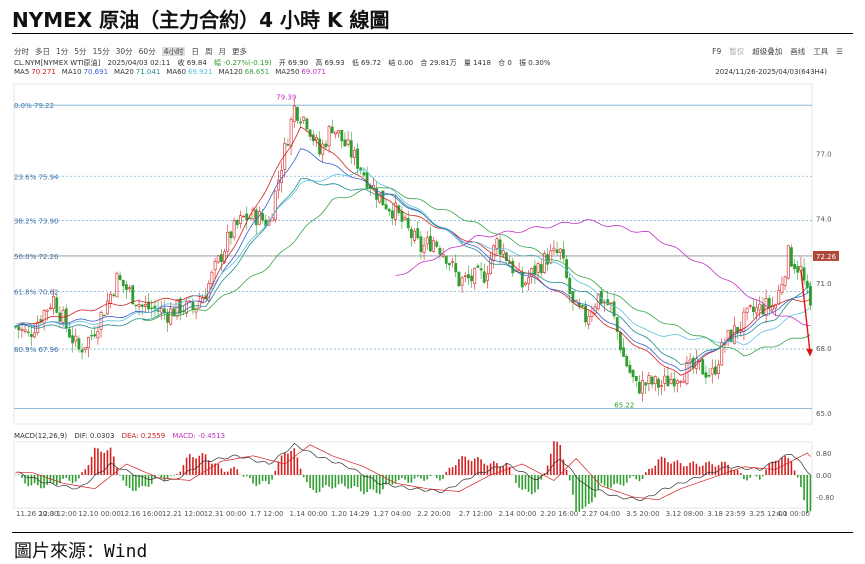 The image size is (865, 564). Describe the element at coordinates (147, 51) in the screenshot. I see `period-tab: 60分` at that location.